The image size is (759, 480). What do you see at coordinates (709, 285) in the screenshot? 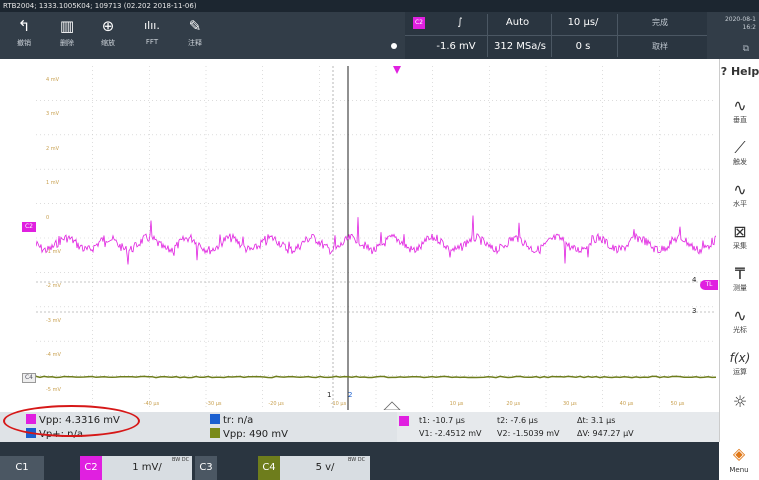
I see `trigger-level-tag: TL` at bounding box center [709, 285].